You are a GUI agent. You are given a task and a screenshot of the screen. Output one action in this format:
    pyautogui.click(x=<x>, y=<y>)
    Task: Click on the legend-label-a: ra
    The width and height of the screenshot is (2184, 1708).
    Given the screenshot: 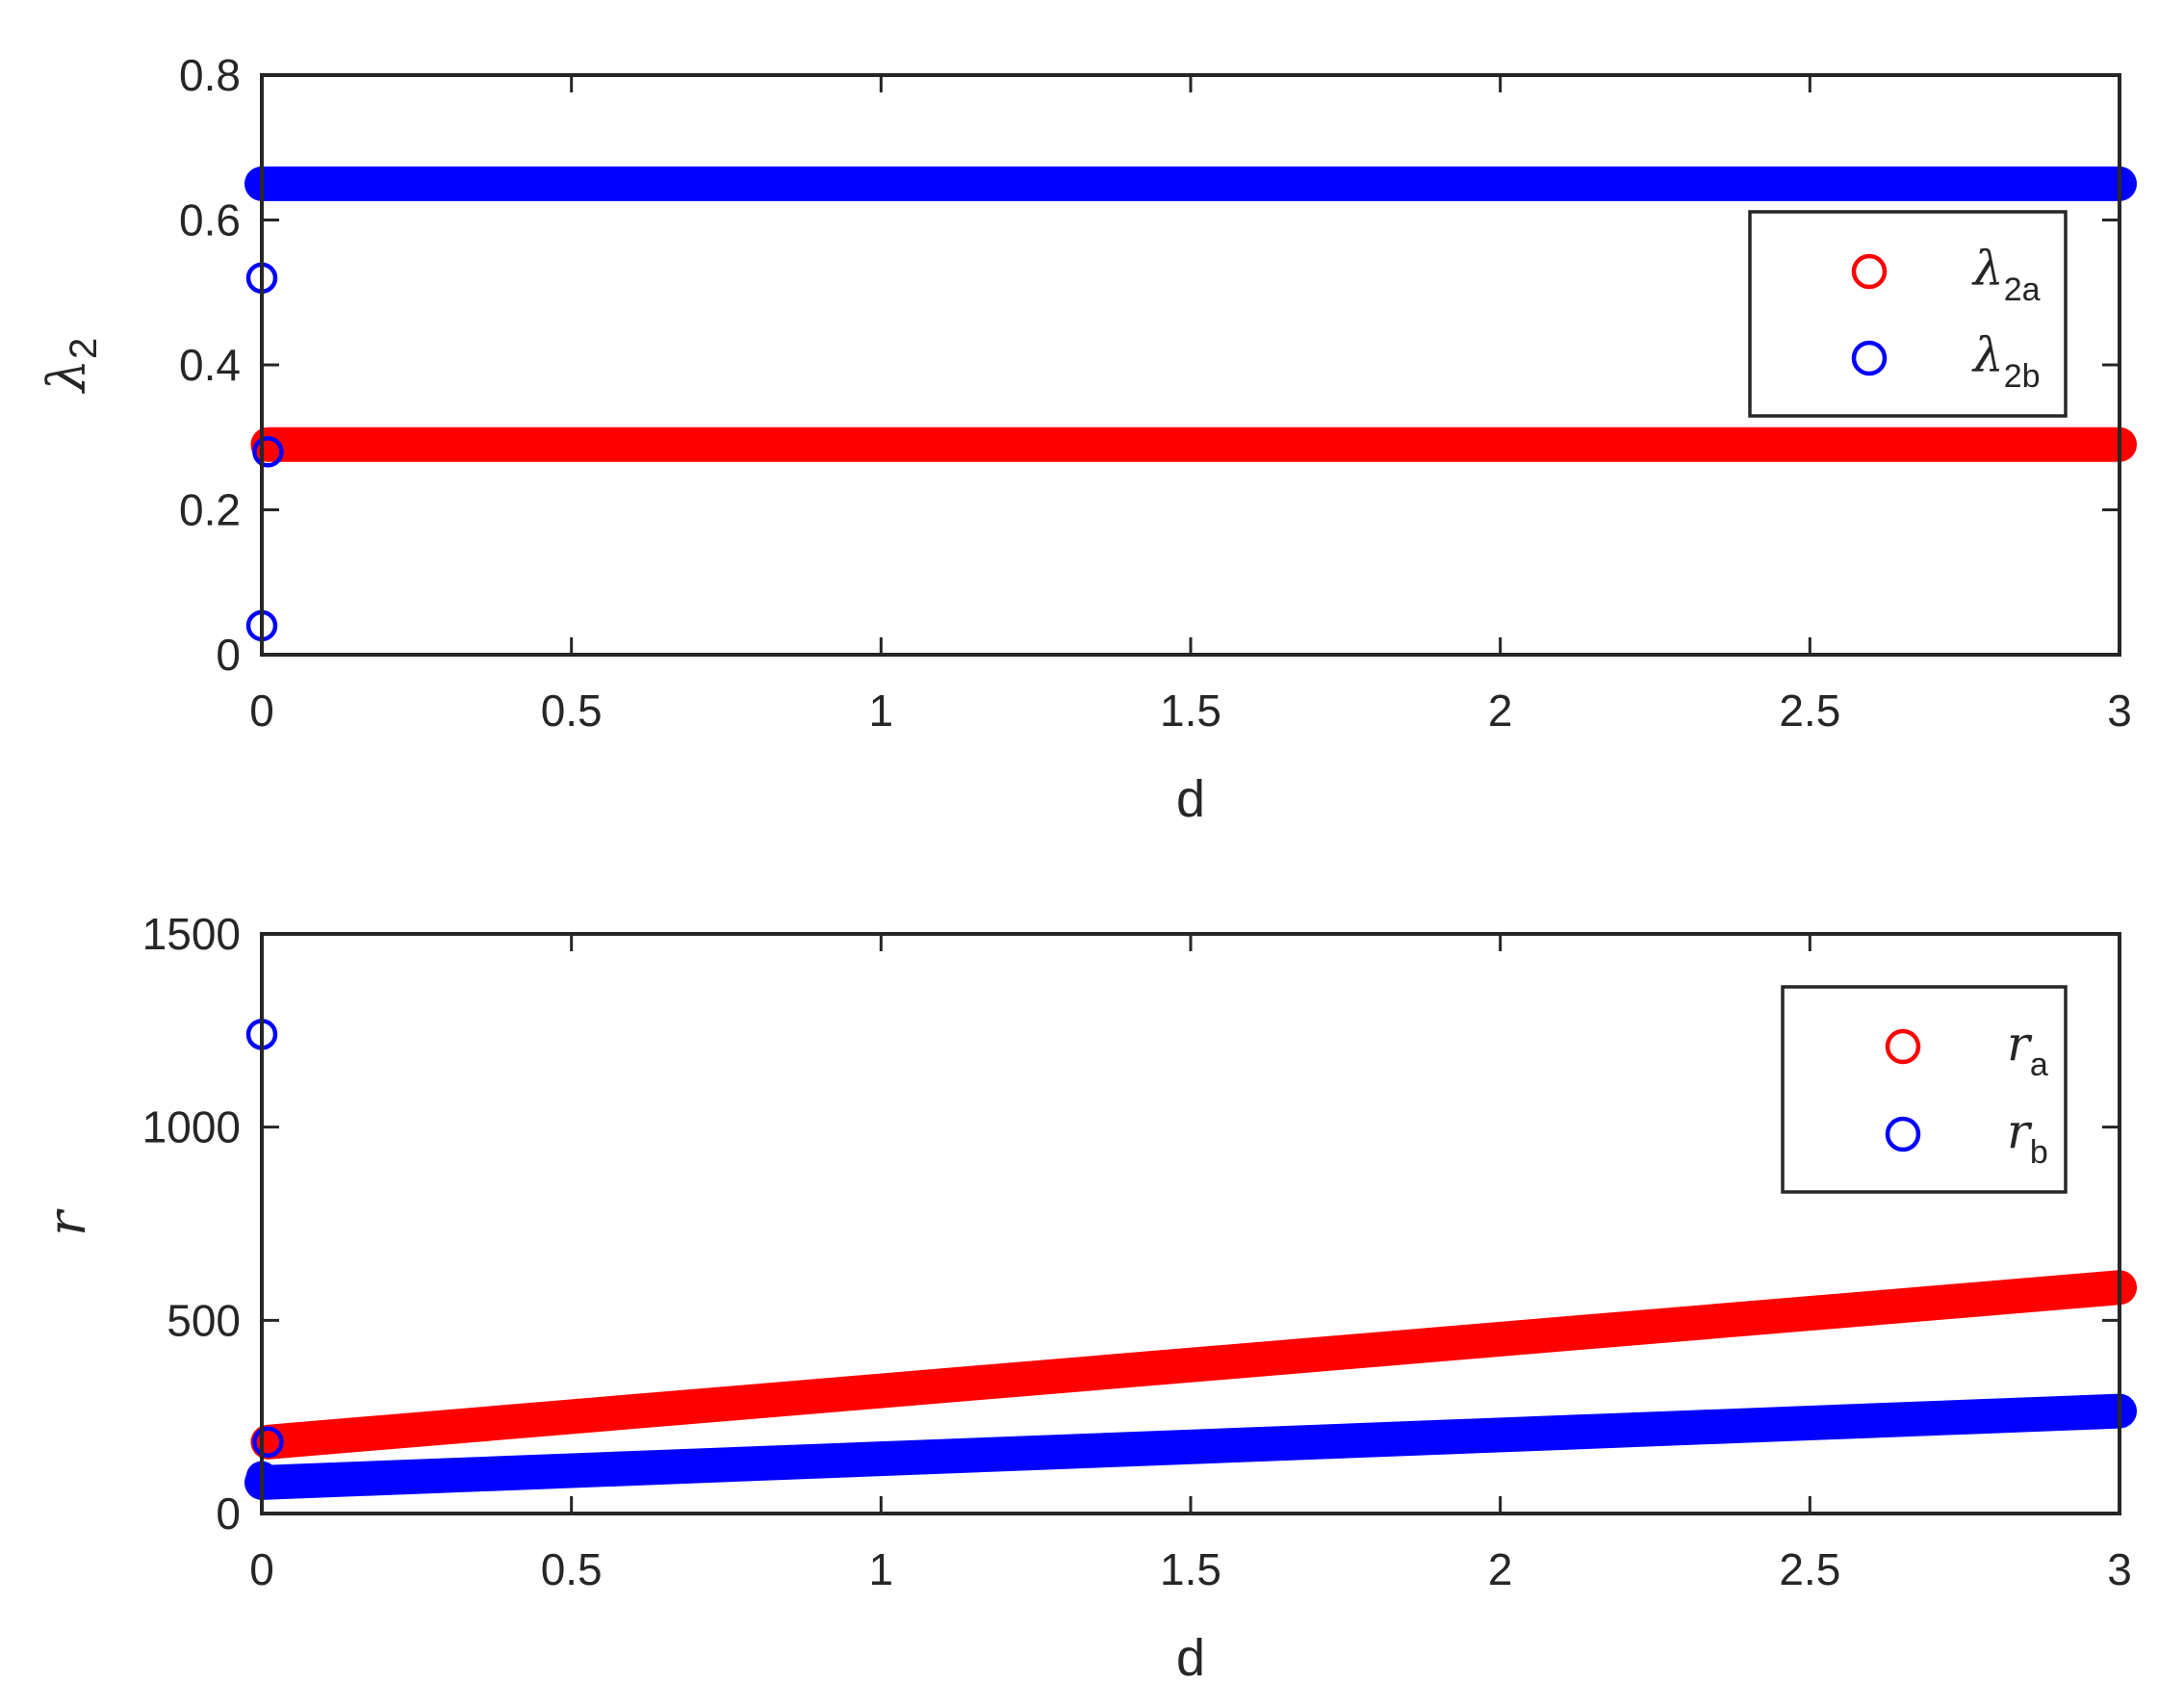 What is the action you would take?
    pyautogui.click(x=2027, y=1049)
    